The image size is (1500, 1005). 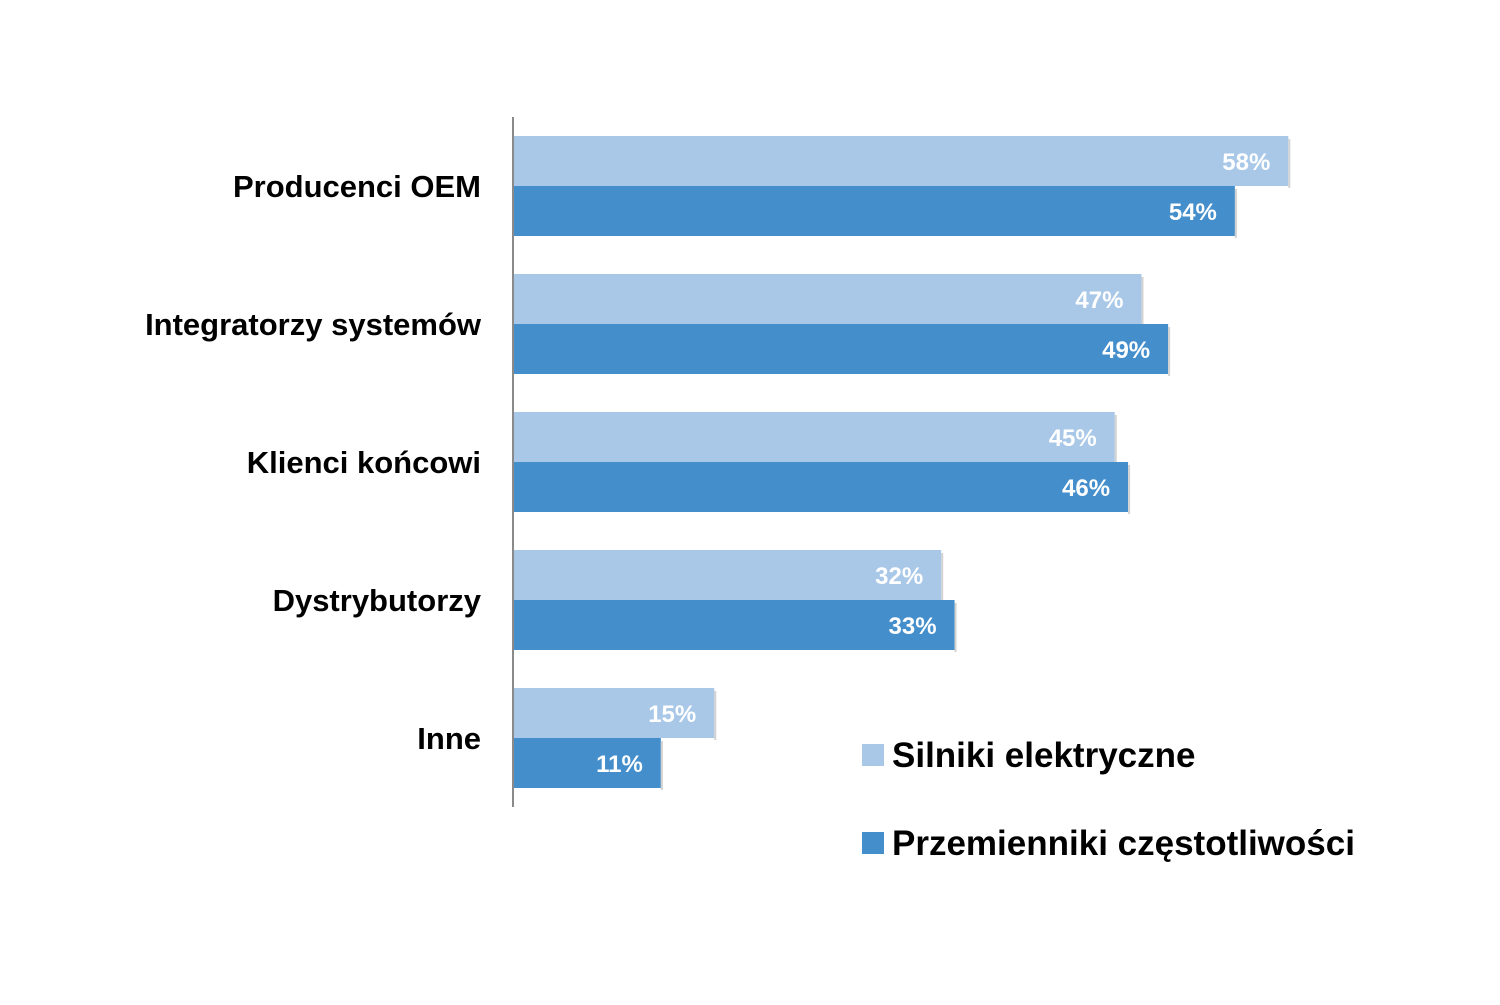 What do you see at coordinates (619, 764) in the screenshot?
I see `data-label-przemienniki-czestotliwosci-inne: 11%` at bounding box center [619, 764].